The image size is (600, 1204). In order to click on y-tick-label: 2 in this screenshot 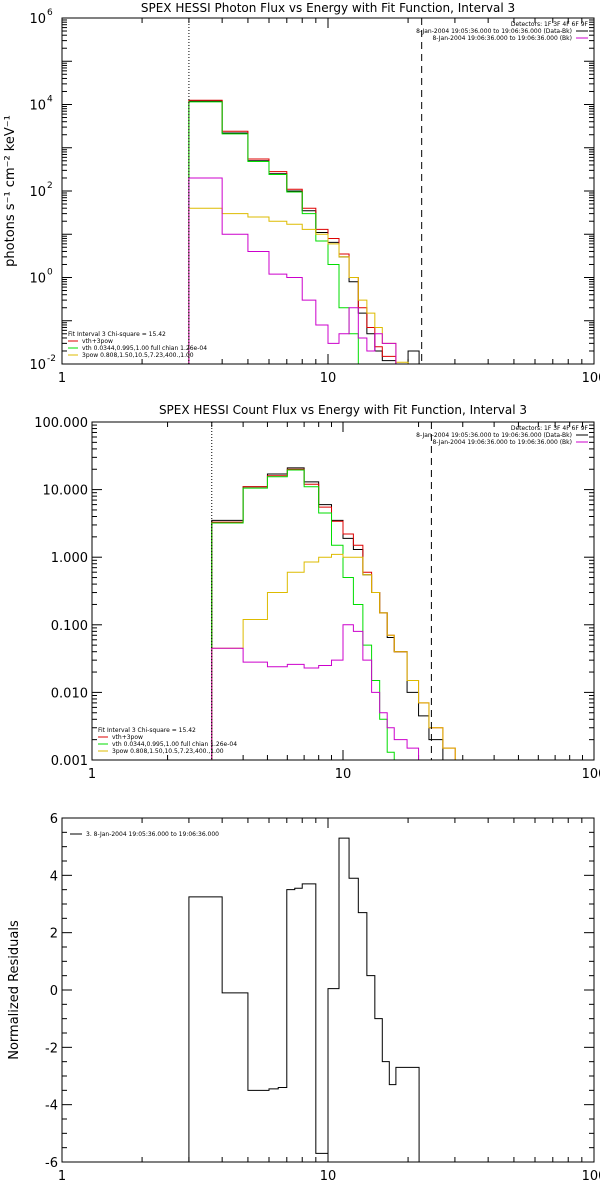, I will do `click(54, 934)`.